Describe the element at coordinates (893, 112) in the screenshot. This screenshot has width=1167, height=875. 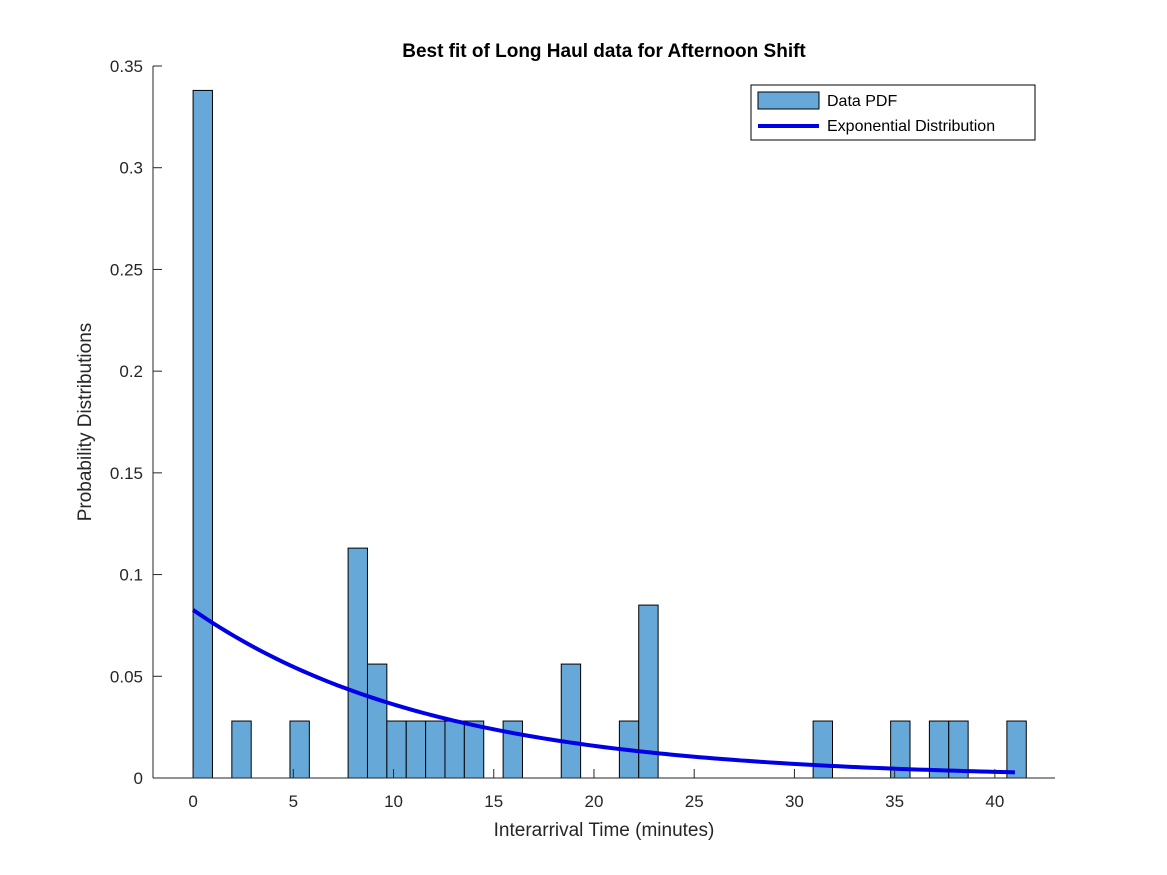
I see `legend: Data PDF Exponential Distribution` at that location.